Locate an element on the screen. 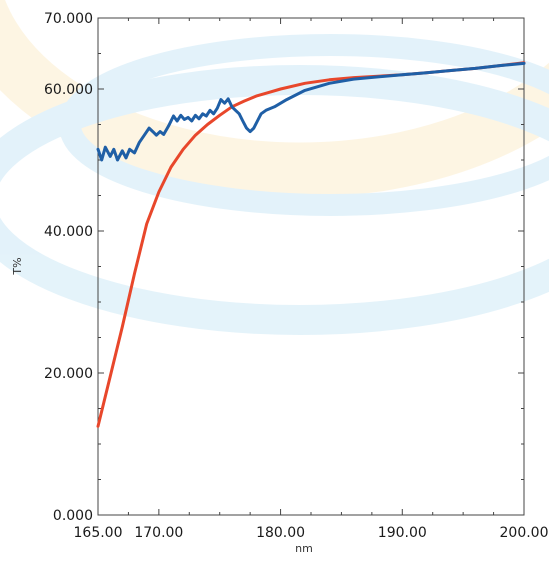 Image resolution: width=549 pixels, height=565 pixels. x-tick-label: 170.00 is located at coordinates (158, 533).